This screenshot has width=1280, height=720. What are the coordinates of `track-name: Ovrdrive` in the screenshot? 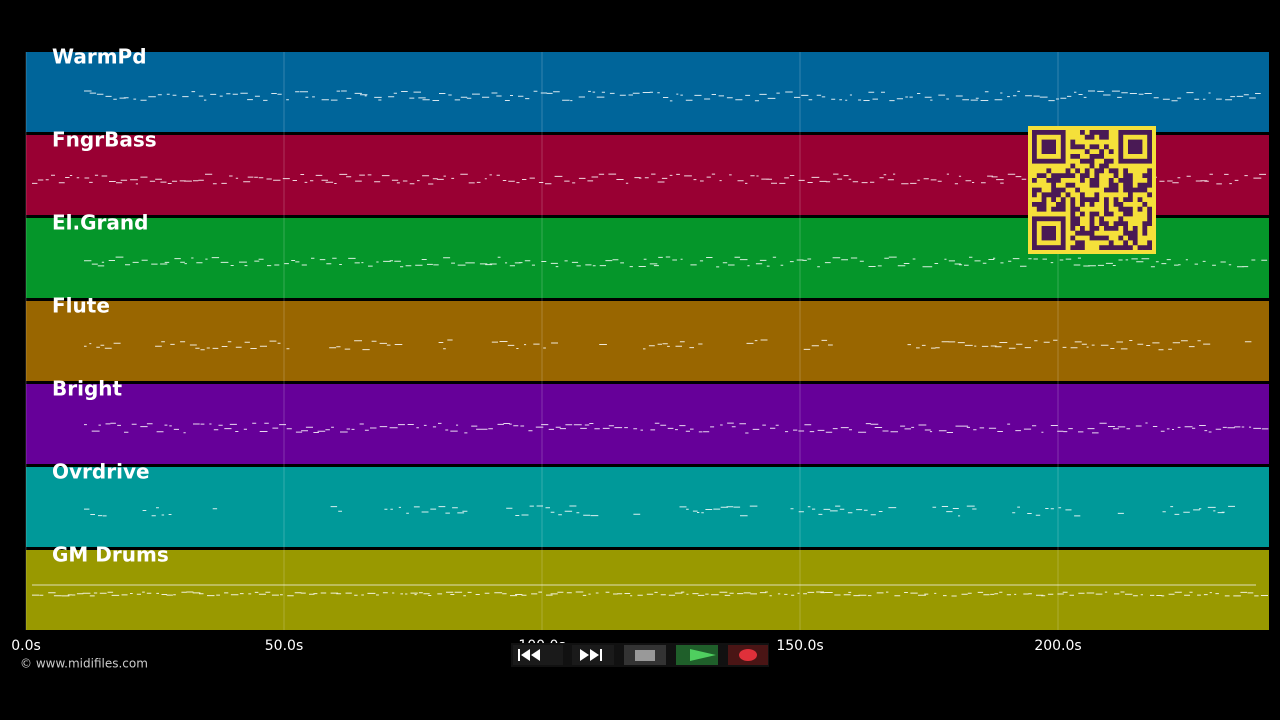 It's located at (101, 472).